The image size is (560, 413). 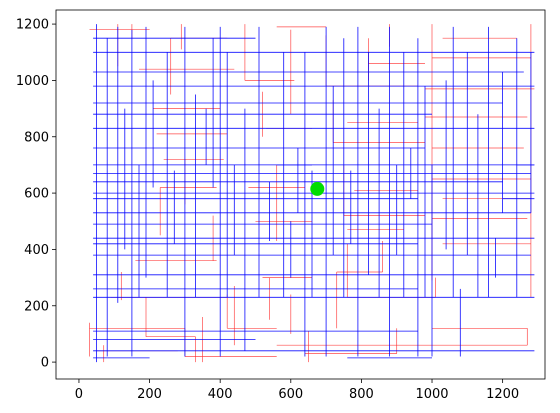 I want to click on y-tick-label: 600, so click(x=36, y=194).